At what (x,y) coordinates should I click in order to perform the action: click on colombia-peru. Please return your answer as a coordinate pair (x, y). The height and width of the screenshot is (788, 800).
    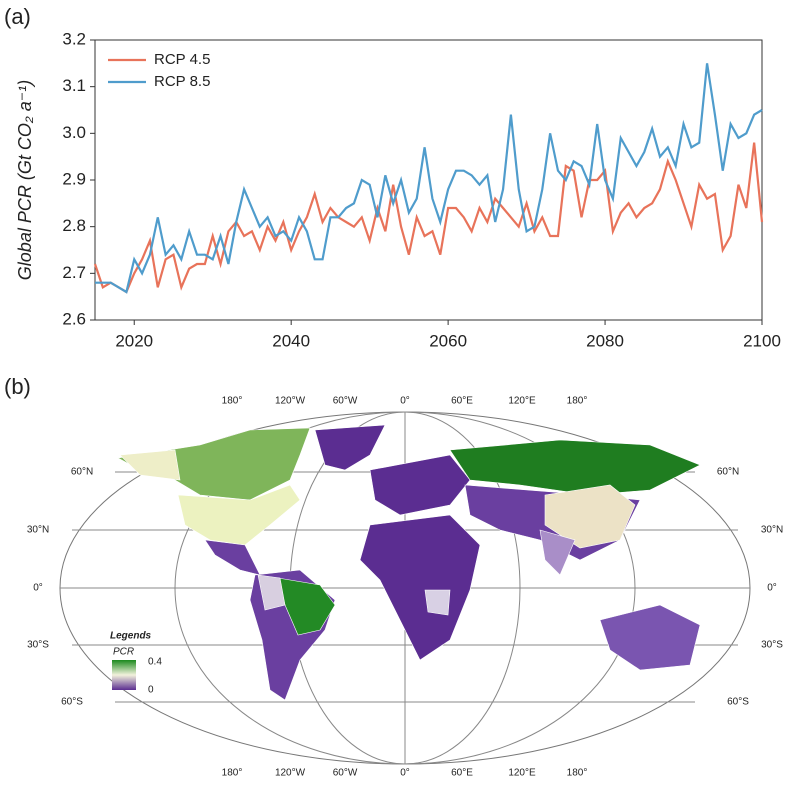
    Looking at the image, I should click on (271, 592).